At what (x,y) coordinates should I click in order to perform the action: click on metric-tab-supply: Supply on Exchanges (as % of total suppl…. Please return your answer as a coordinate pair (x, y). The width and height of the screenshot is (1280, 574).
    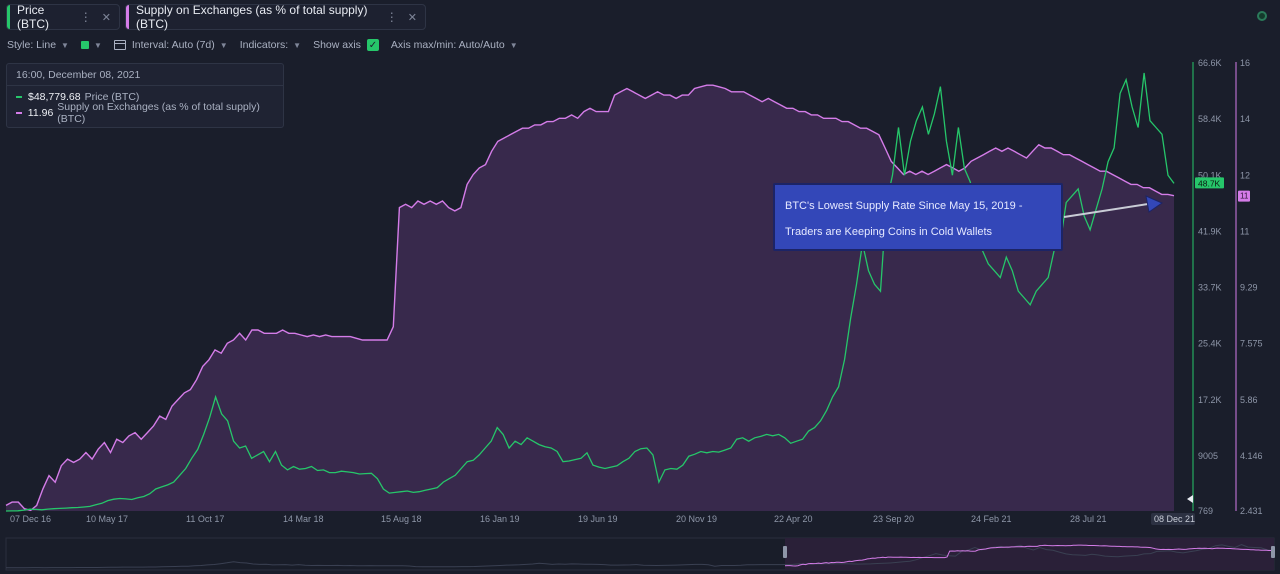
    Looking at the image, I should click on (275, 17).